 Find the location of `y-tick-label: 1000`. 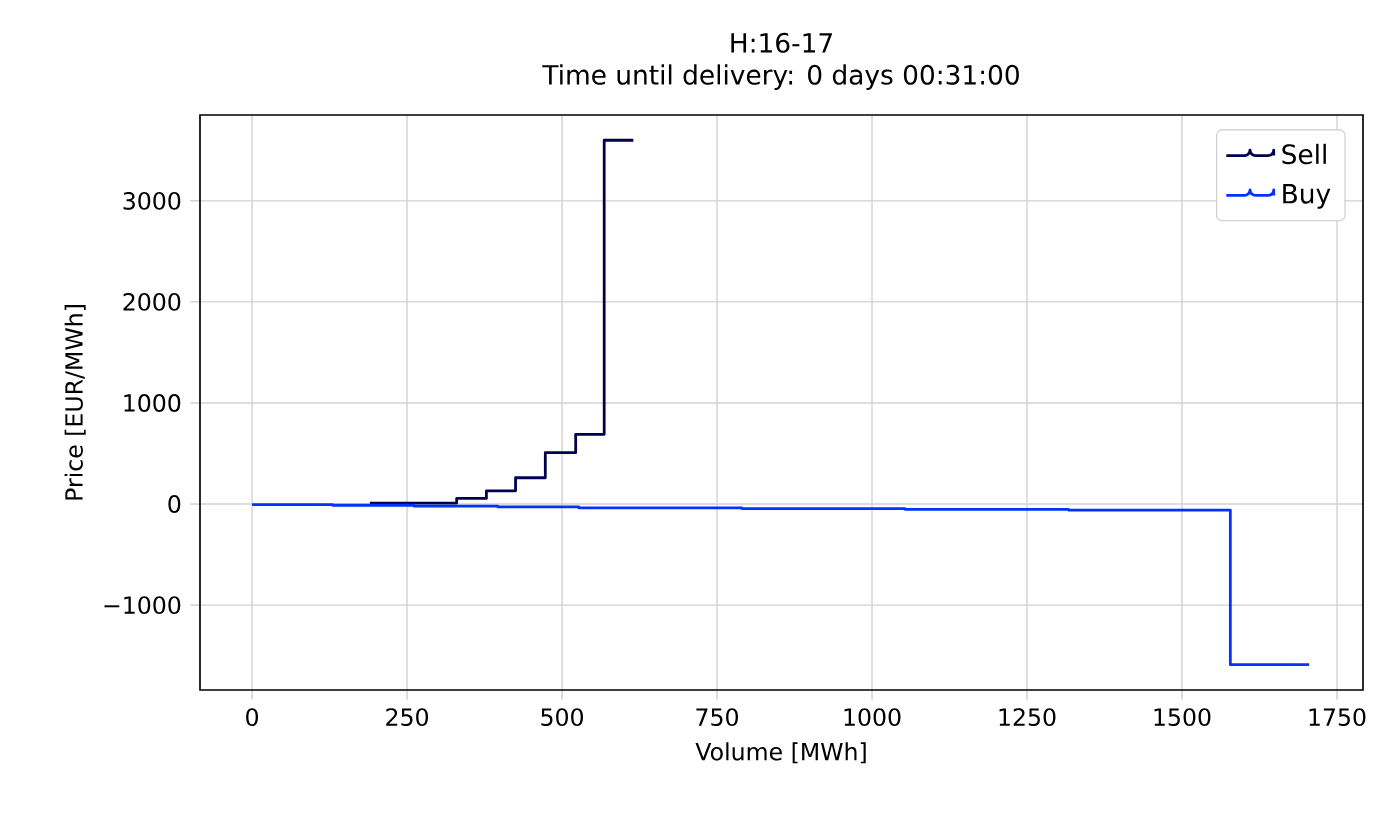

y-tick-label: 1000 is located at coordinates (152, 403).